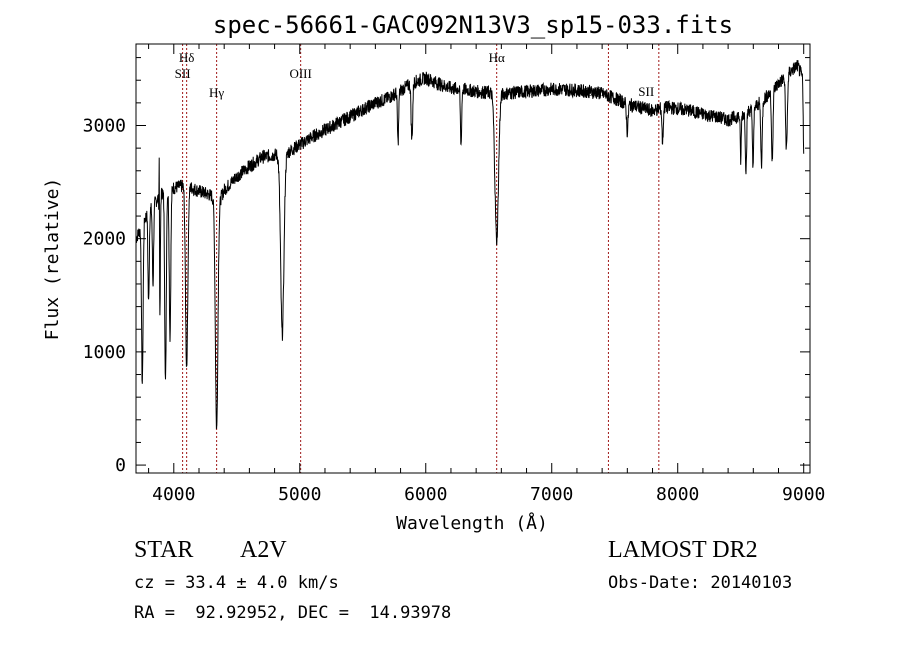  I want to click on redshift-label: cz = 33.4 ± 4.0 km/s, so click(236, 583).